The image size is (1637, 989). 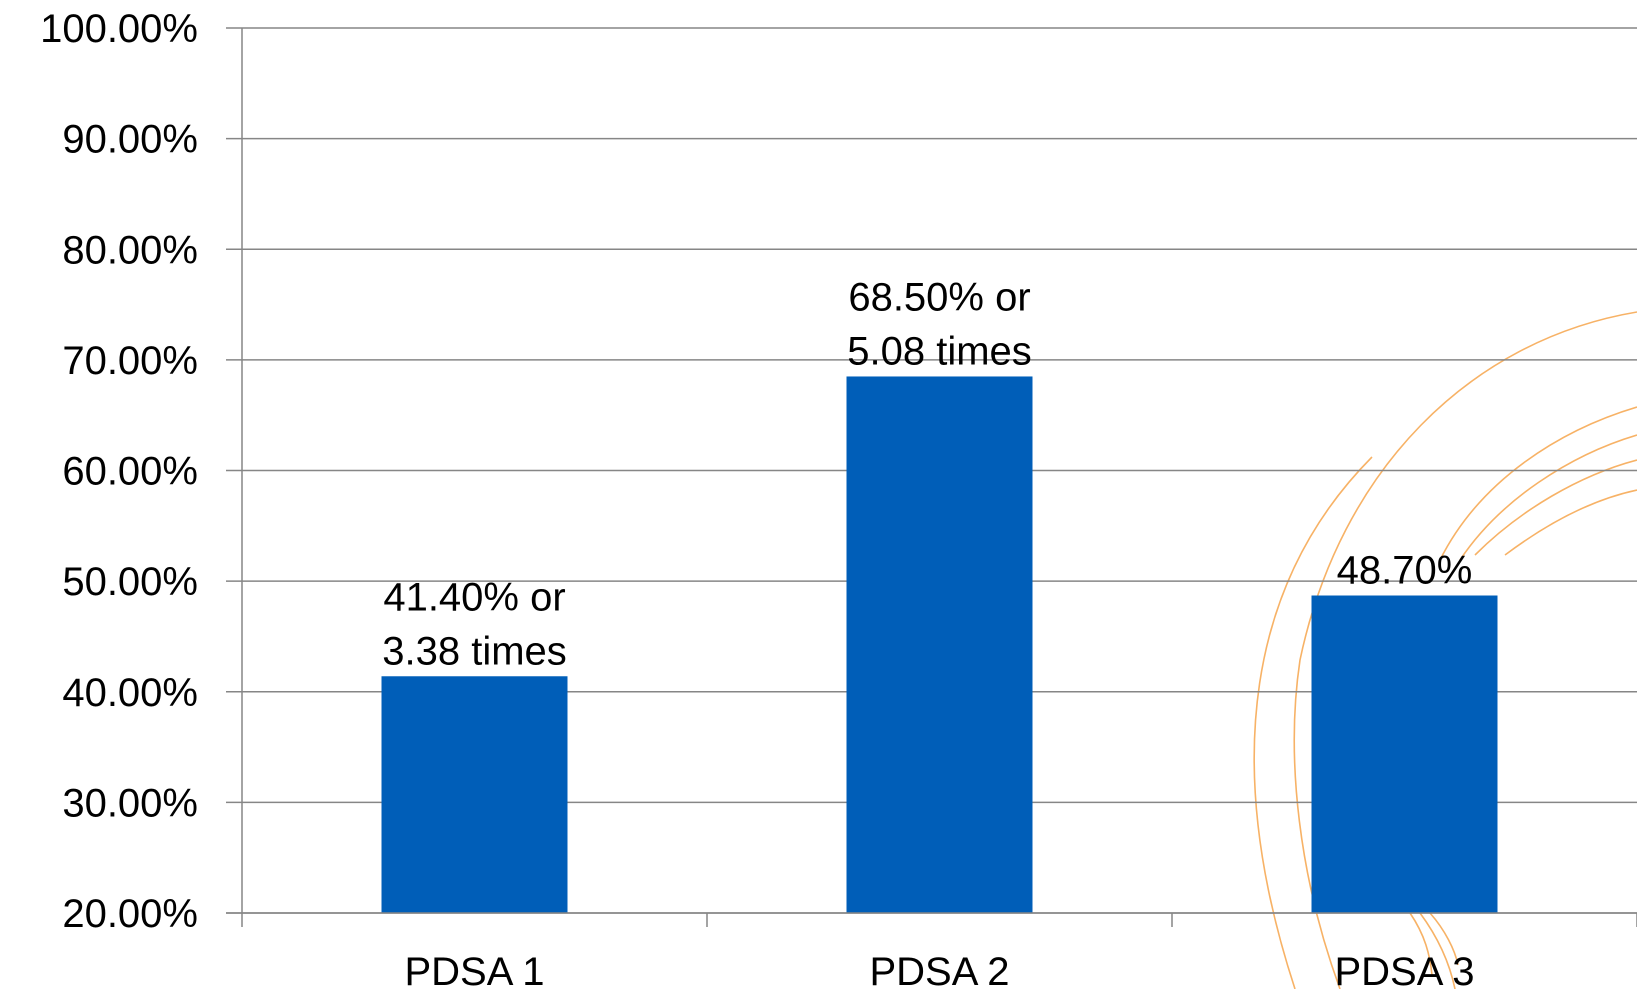 What do you see at coordinates (130, 693) in the screenshot?
I see `y-tick-label: 40.00%` at bounding box center [130, 693].